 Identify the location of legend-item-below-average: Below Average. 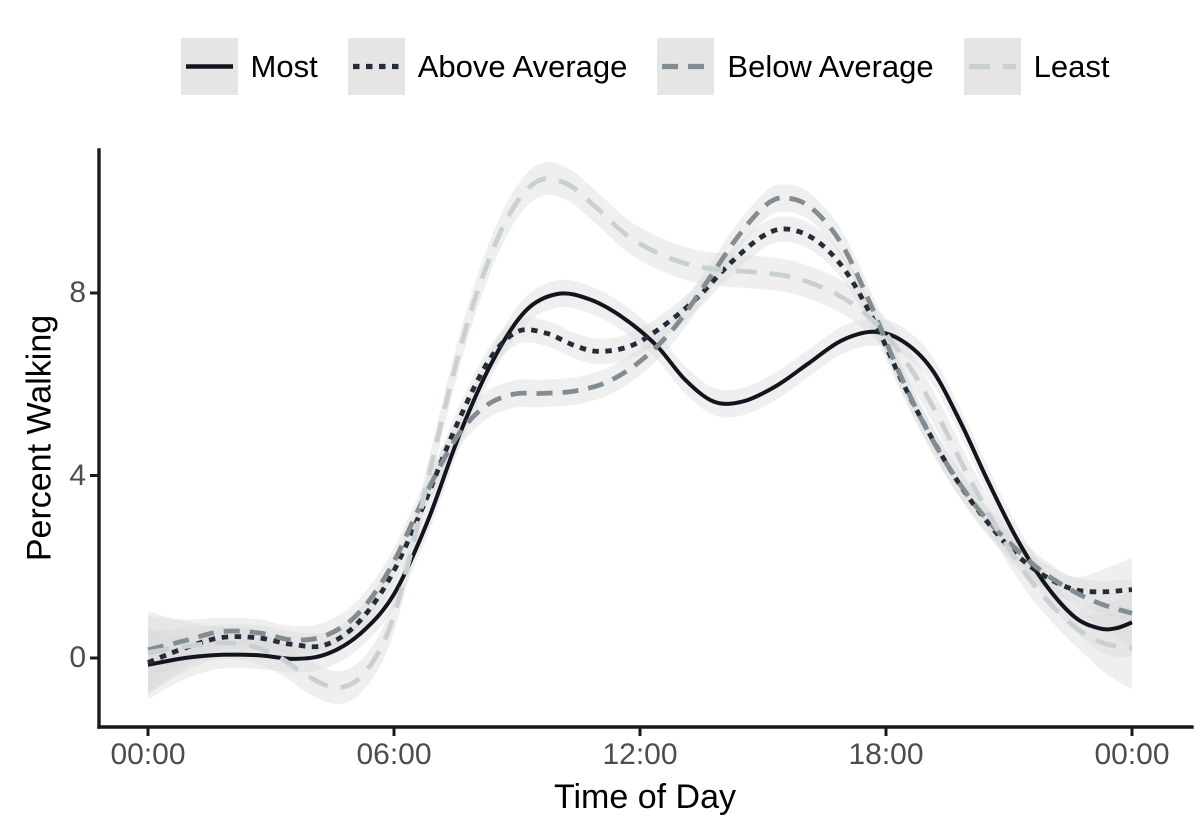
(795, 66).